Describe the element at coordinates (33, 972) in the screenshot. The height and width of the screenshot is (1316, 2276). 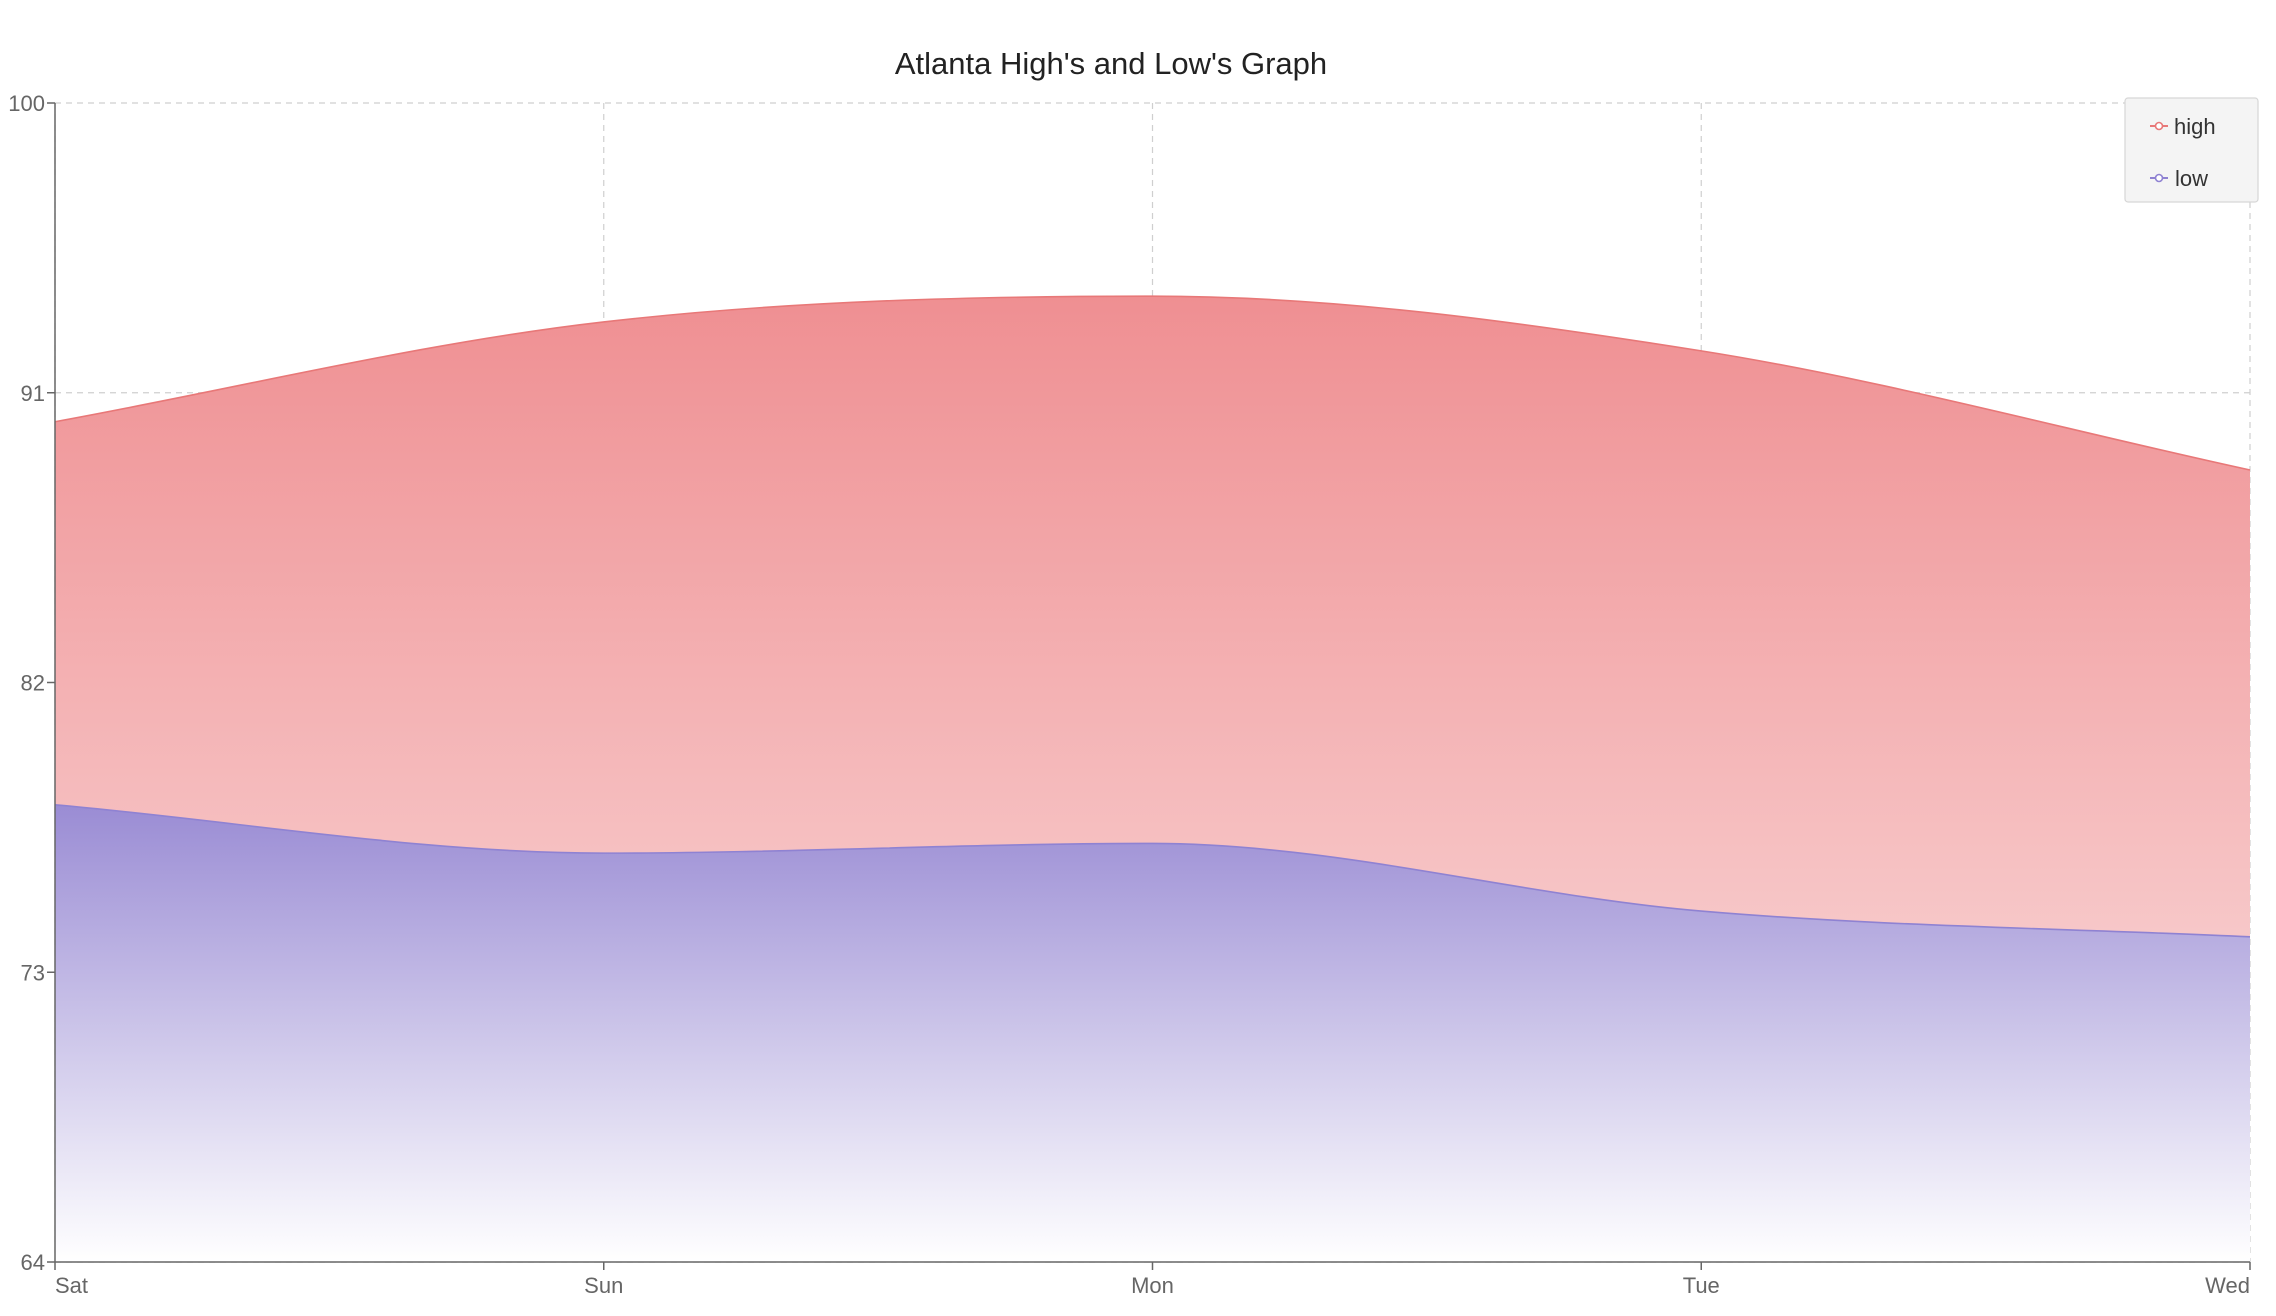
I see `y-tick-label: 73` at that location.